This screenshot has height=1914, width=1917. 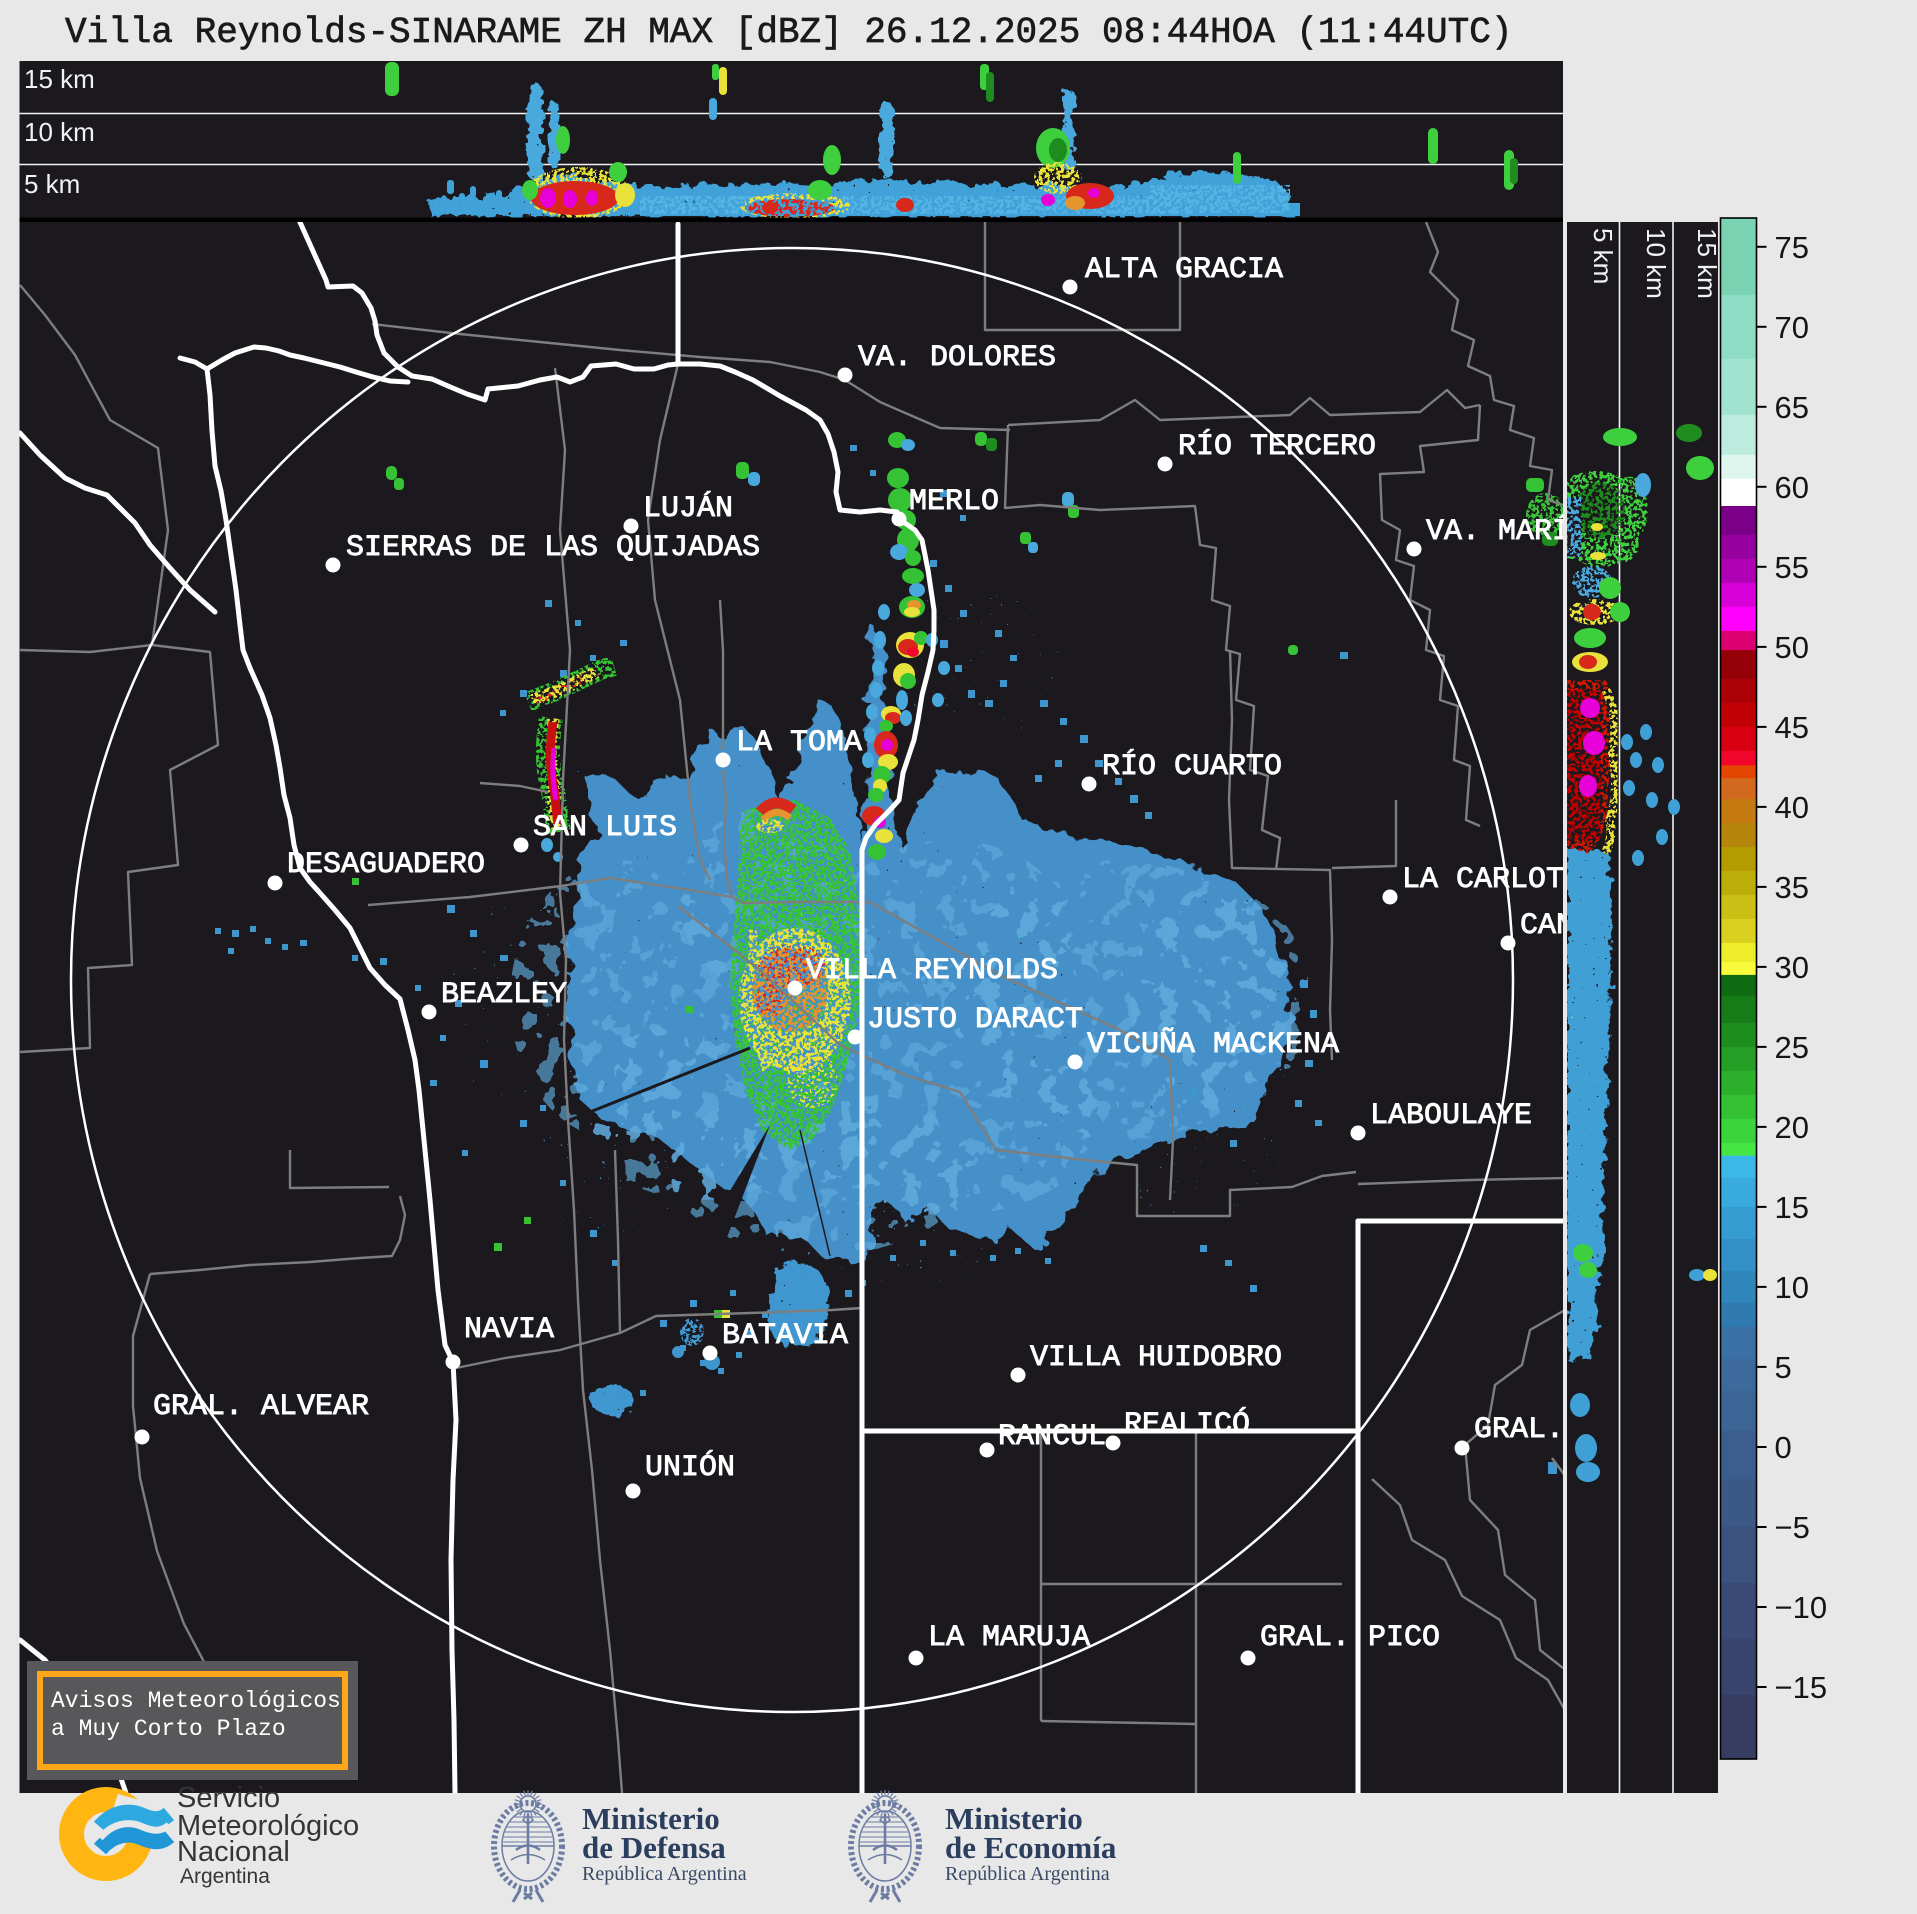 I want to click on svg-text: RÍO CUARTO, so click(x=1192, y=766).